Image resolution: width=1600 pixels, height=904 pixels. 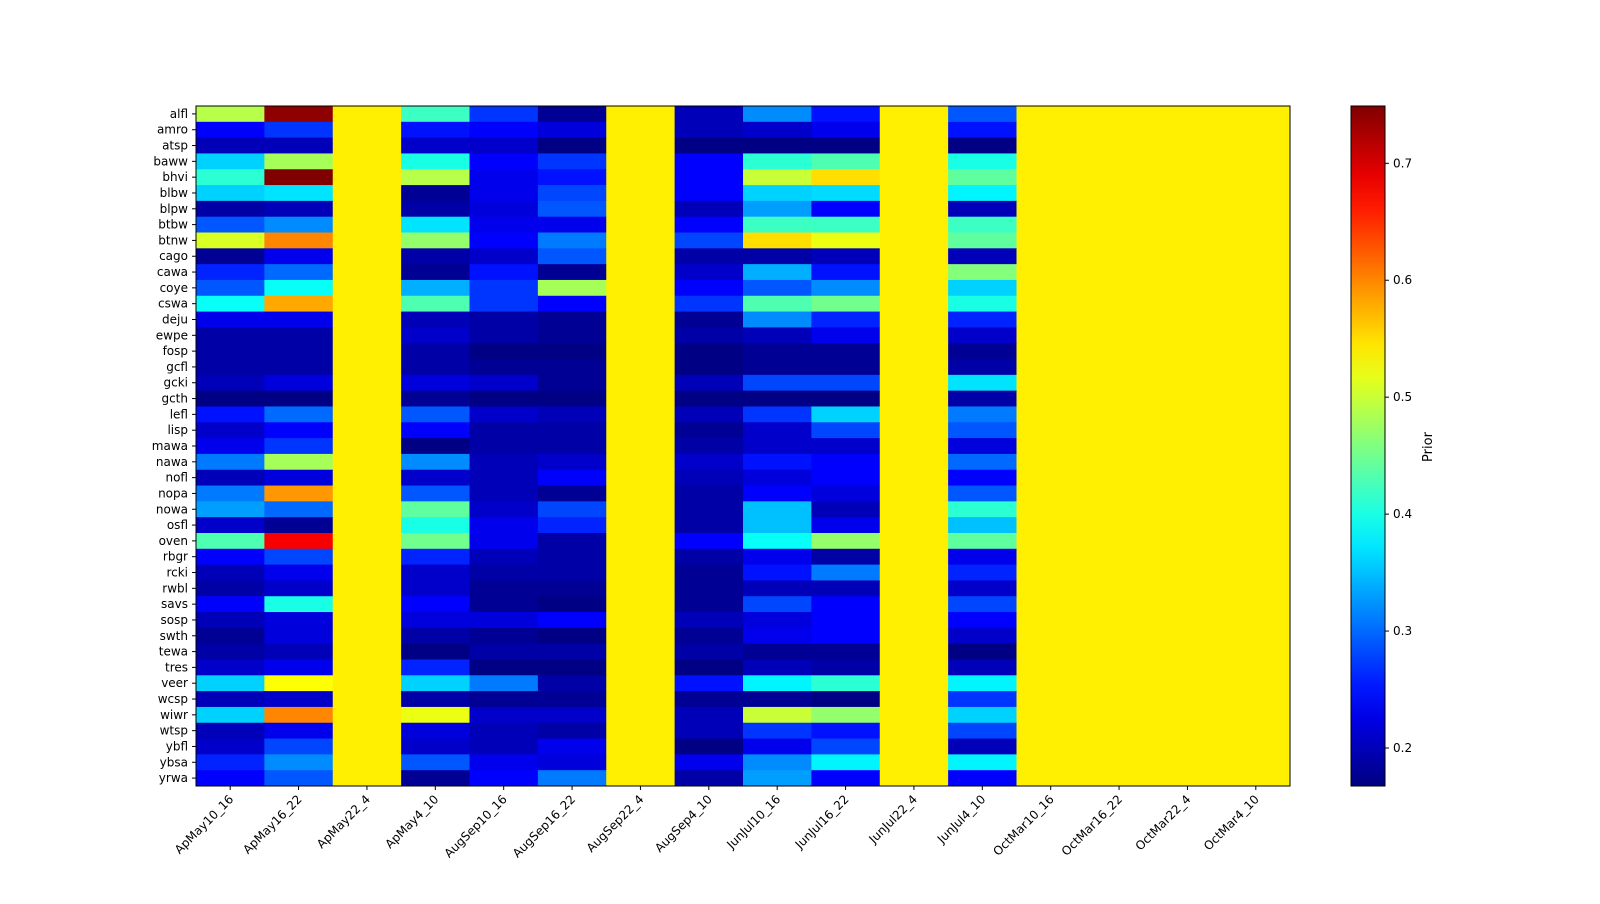 What do you see at coordinates (175, 588) in the screenshot?
I see `y-tick-label: rwbl` at bounding box center [175, 588].